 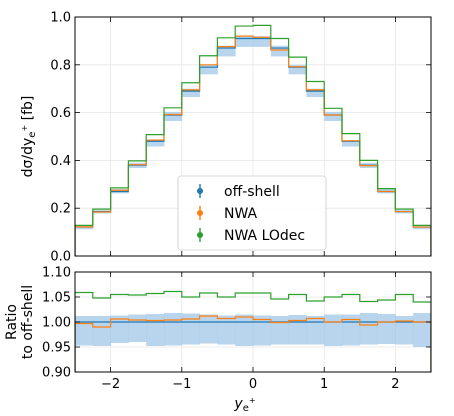 I want to click on main-y-axis-label: dσ/dye+ [fb], so click(x=29, y=137).